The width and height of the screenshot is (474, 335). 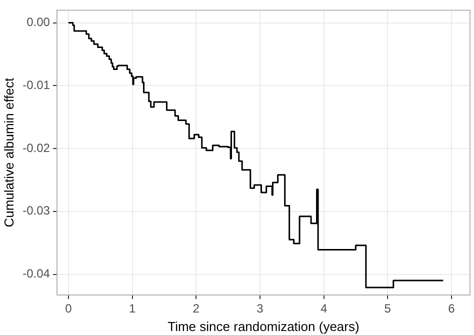 What do you see at coordinates (36, 273) in the screenshot?
I see `y-tick-label: -0.04` at bounding box center [36, 273].